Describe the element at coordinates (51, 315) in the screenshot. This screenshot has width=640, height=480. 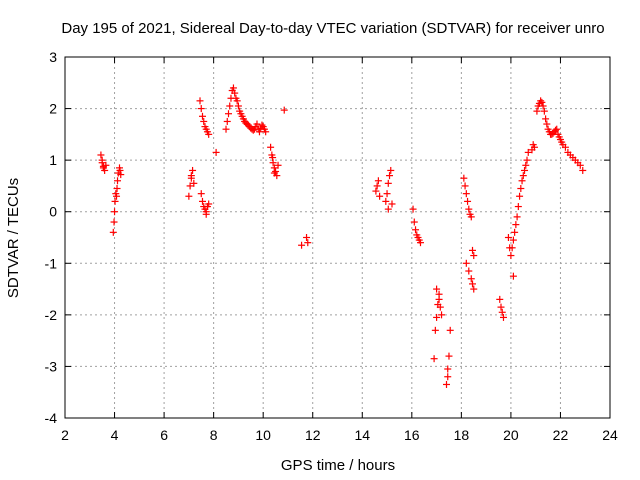
I see `y-tick-label: -2` at that location.